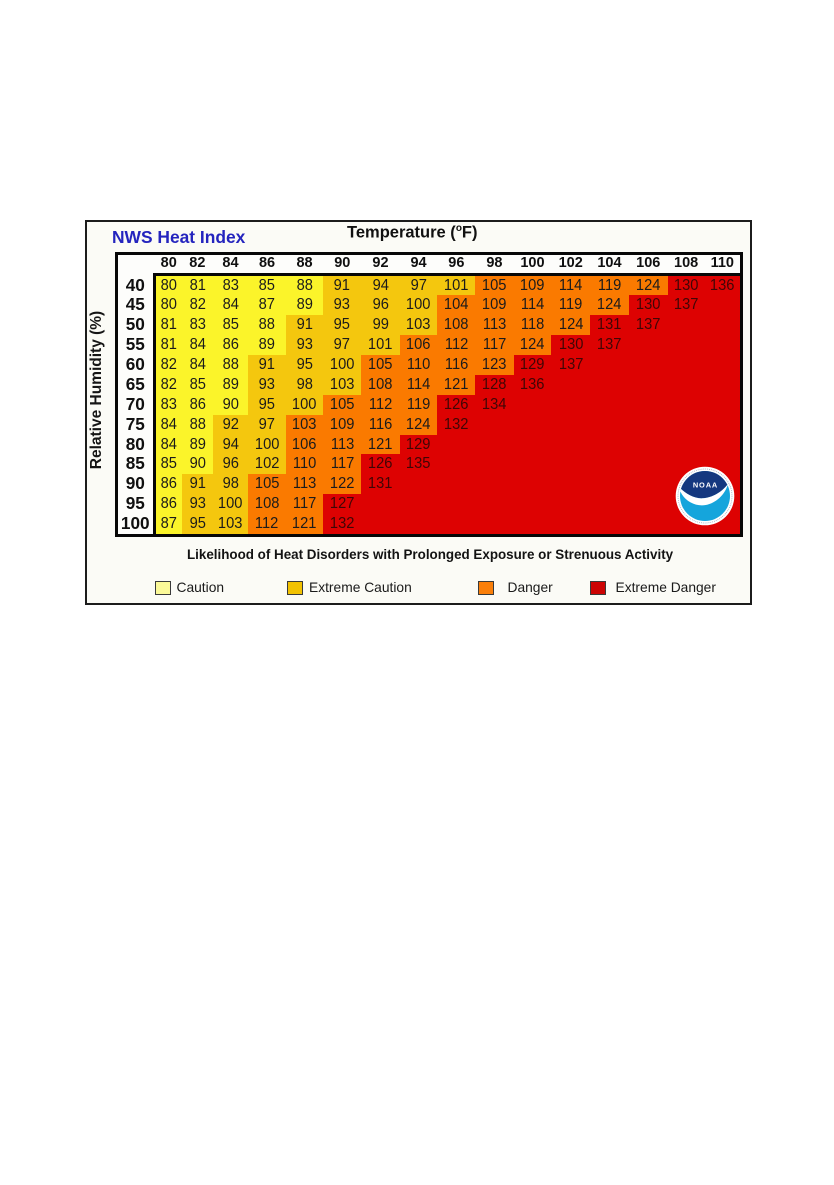 The image size is (834, 1185). Describe the element at coordinates (705, 484) in the screenshot. I see `svg-text: NOAA` at that location.